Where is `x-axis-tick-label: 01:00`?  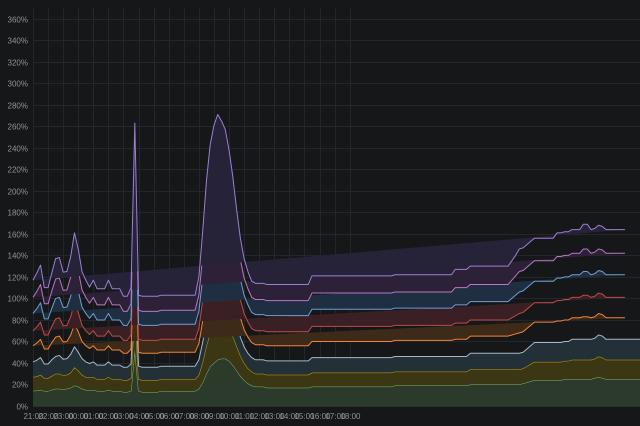
x-axis-tick-label: 01:00 is located at coordinates (93, 416).